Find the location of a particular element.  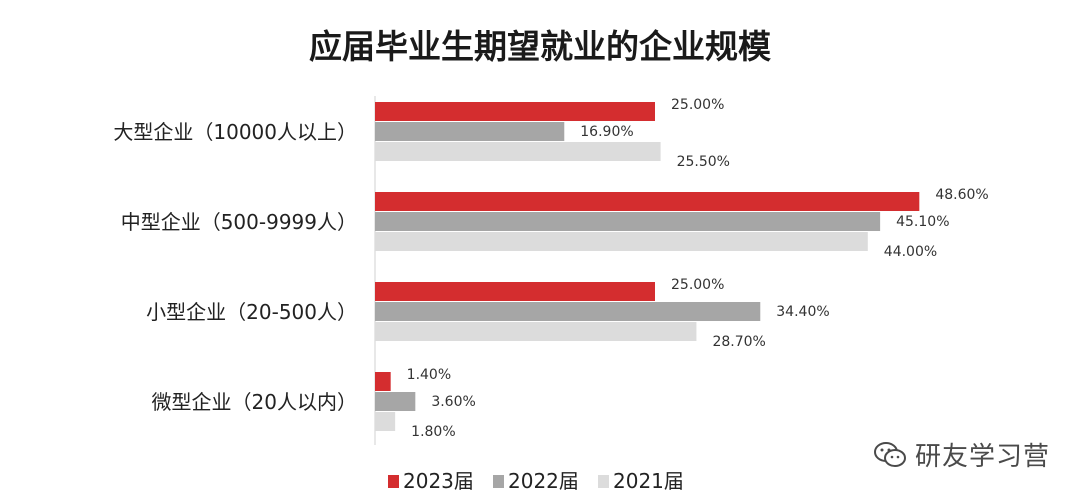

data-label: 3.60% is located at coordinates (453, 402).